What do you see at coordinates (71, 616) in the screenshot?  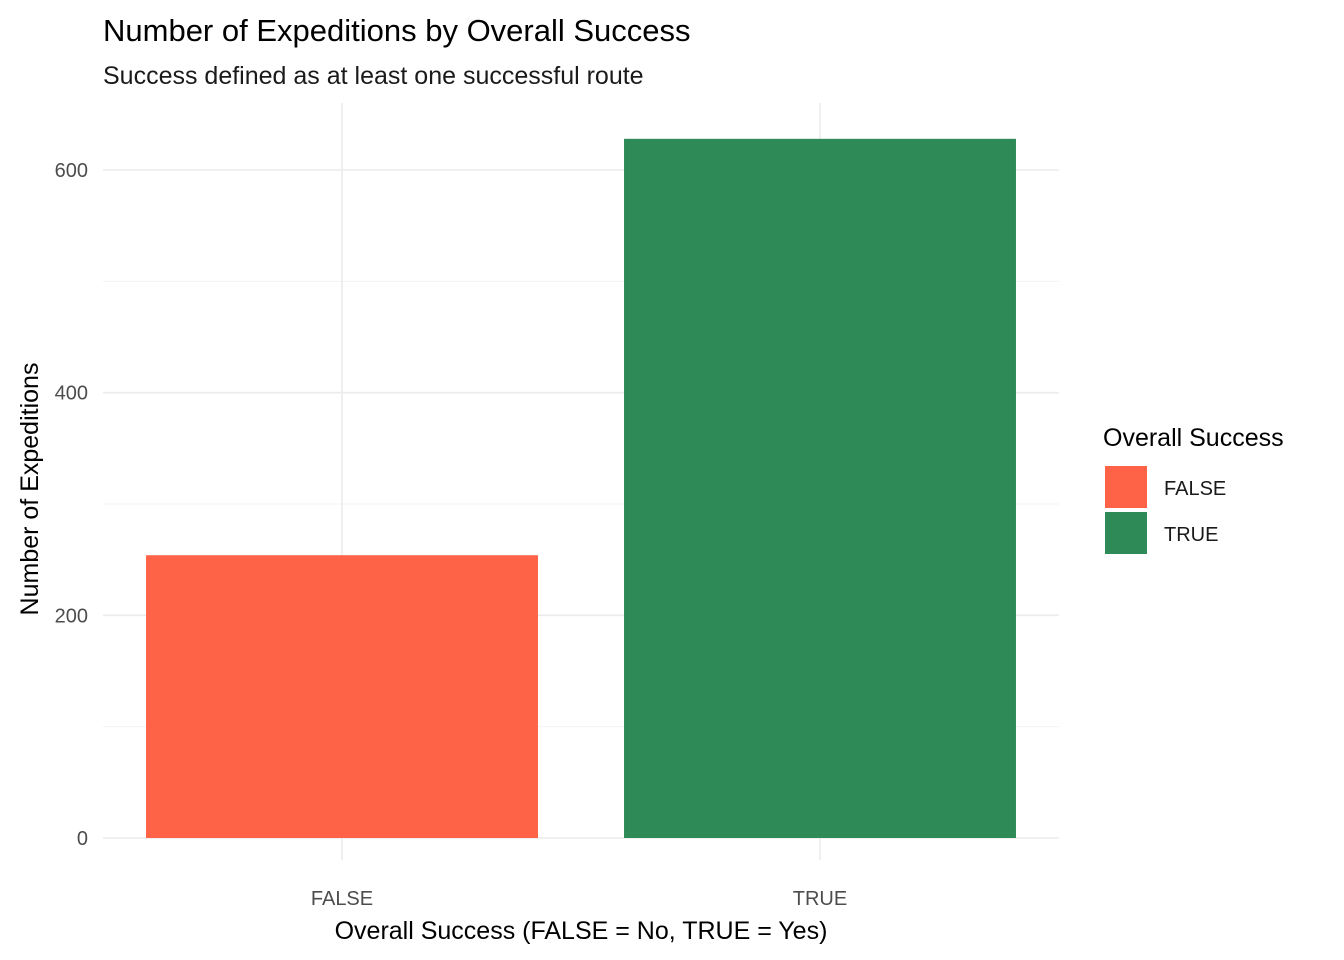 I see `y-tick-label: 200` at bounding box center [71, 616].